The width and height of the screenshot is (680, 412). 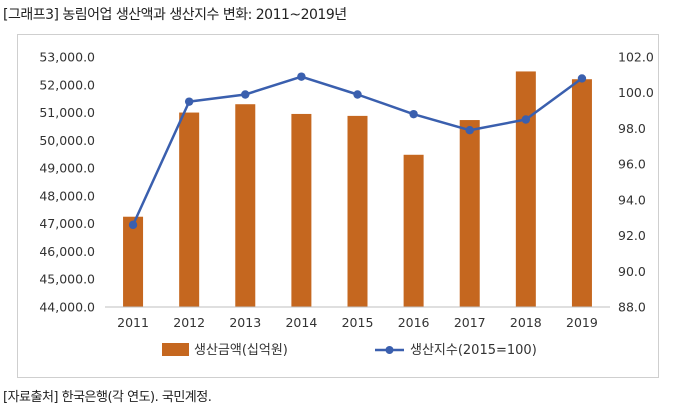 I want to click on x-tick-label: 2015, so click(x=358, y=322).